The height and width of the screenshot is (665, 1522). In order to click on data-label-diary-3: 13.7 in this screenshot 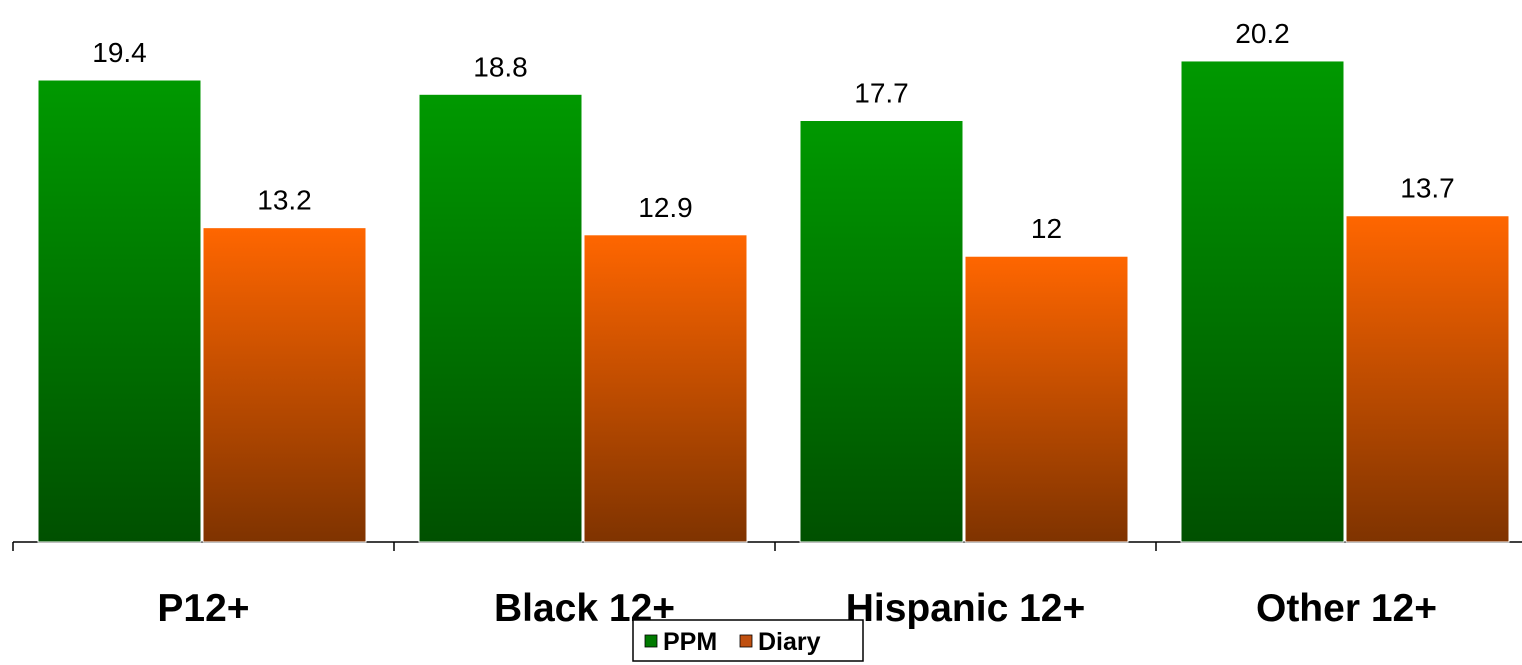, I will do `click(1427, 188)`.